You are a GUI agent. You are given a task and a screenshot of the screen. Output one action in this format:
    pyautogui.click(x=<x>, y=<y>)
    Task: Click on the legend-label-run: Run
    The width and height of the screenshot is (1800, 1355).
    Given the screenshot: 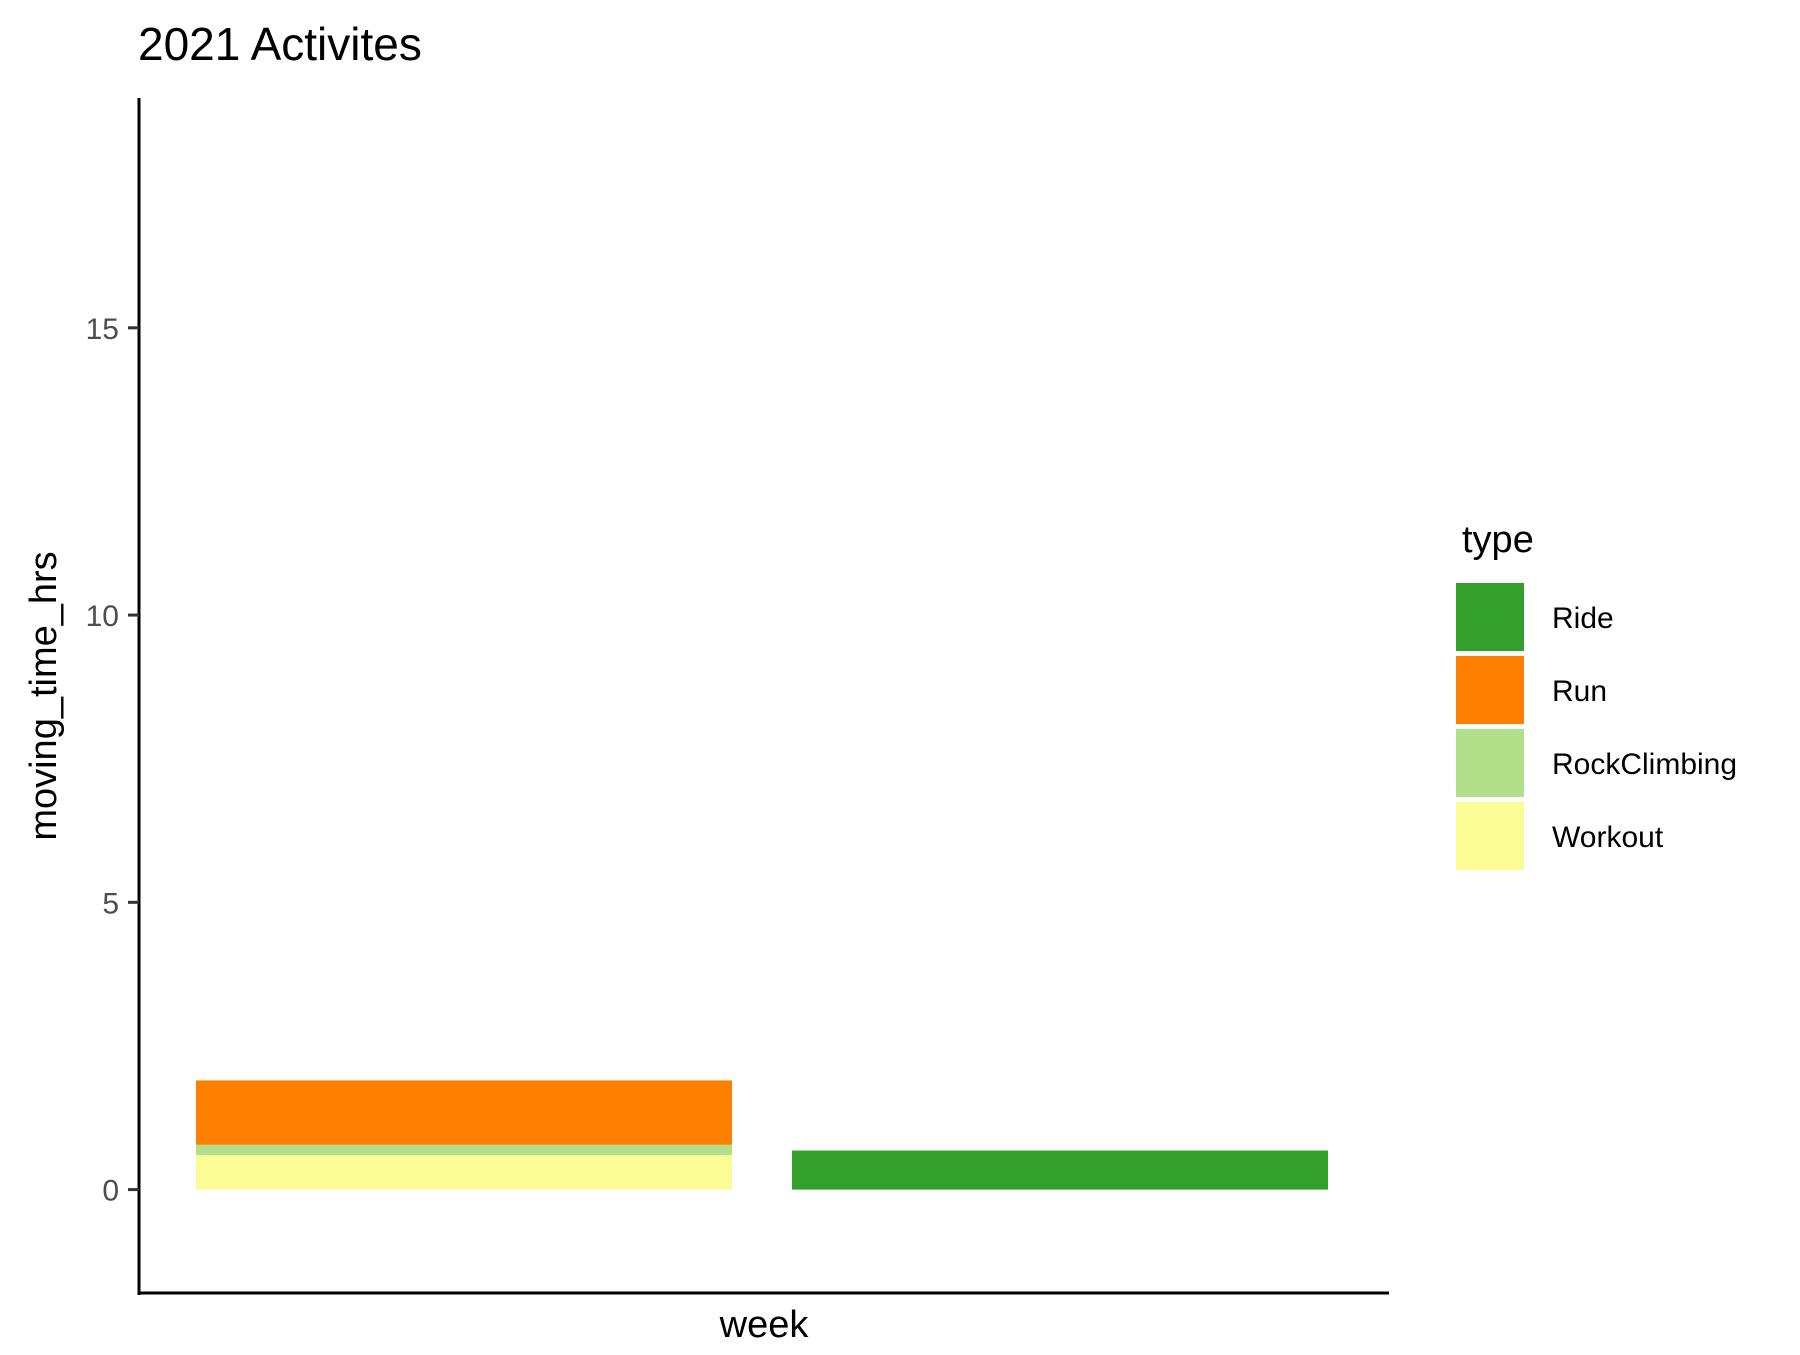 What is the action you would take?
    pyautogui.click(x=1579, y=691)
    